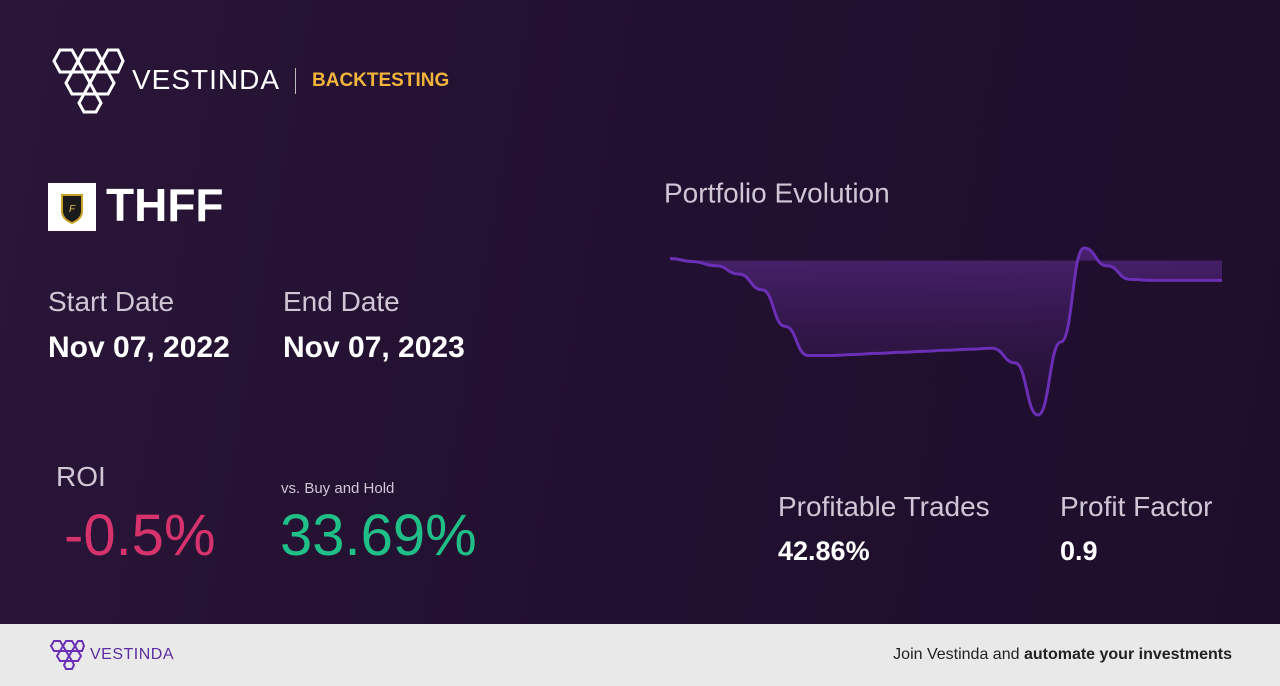 This screenshot has width=1280, height=686. I want to click on end-value: Nov 07, 2023, so click(374, 347).